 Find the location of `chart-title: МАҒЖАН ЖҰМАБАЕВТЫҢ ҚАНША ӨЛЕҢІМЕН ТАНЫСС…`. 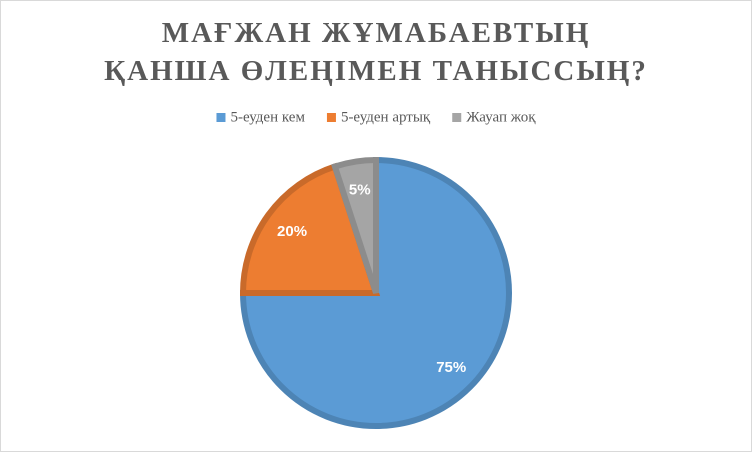

chart-title: МАҒЖАН ЖҰМАБАЕВТЫҢ ҚАНША ӨЛЕҢІМЕН ТАНЫСС… is located at coordinates (376, 52).